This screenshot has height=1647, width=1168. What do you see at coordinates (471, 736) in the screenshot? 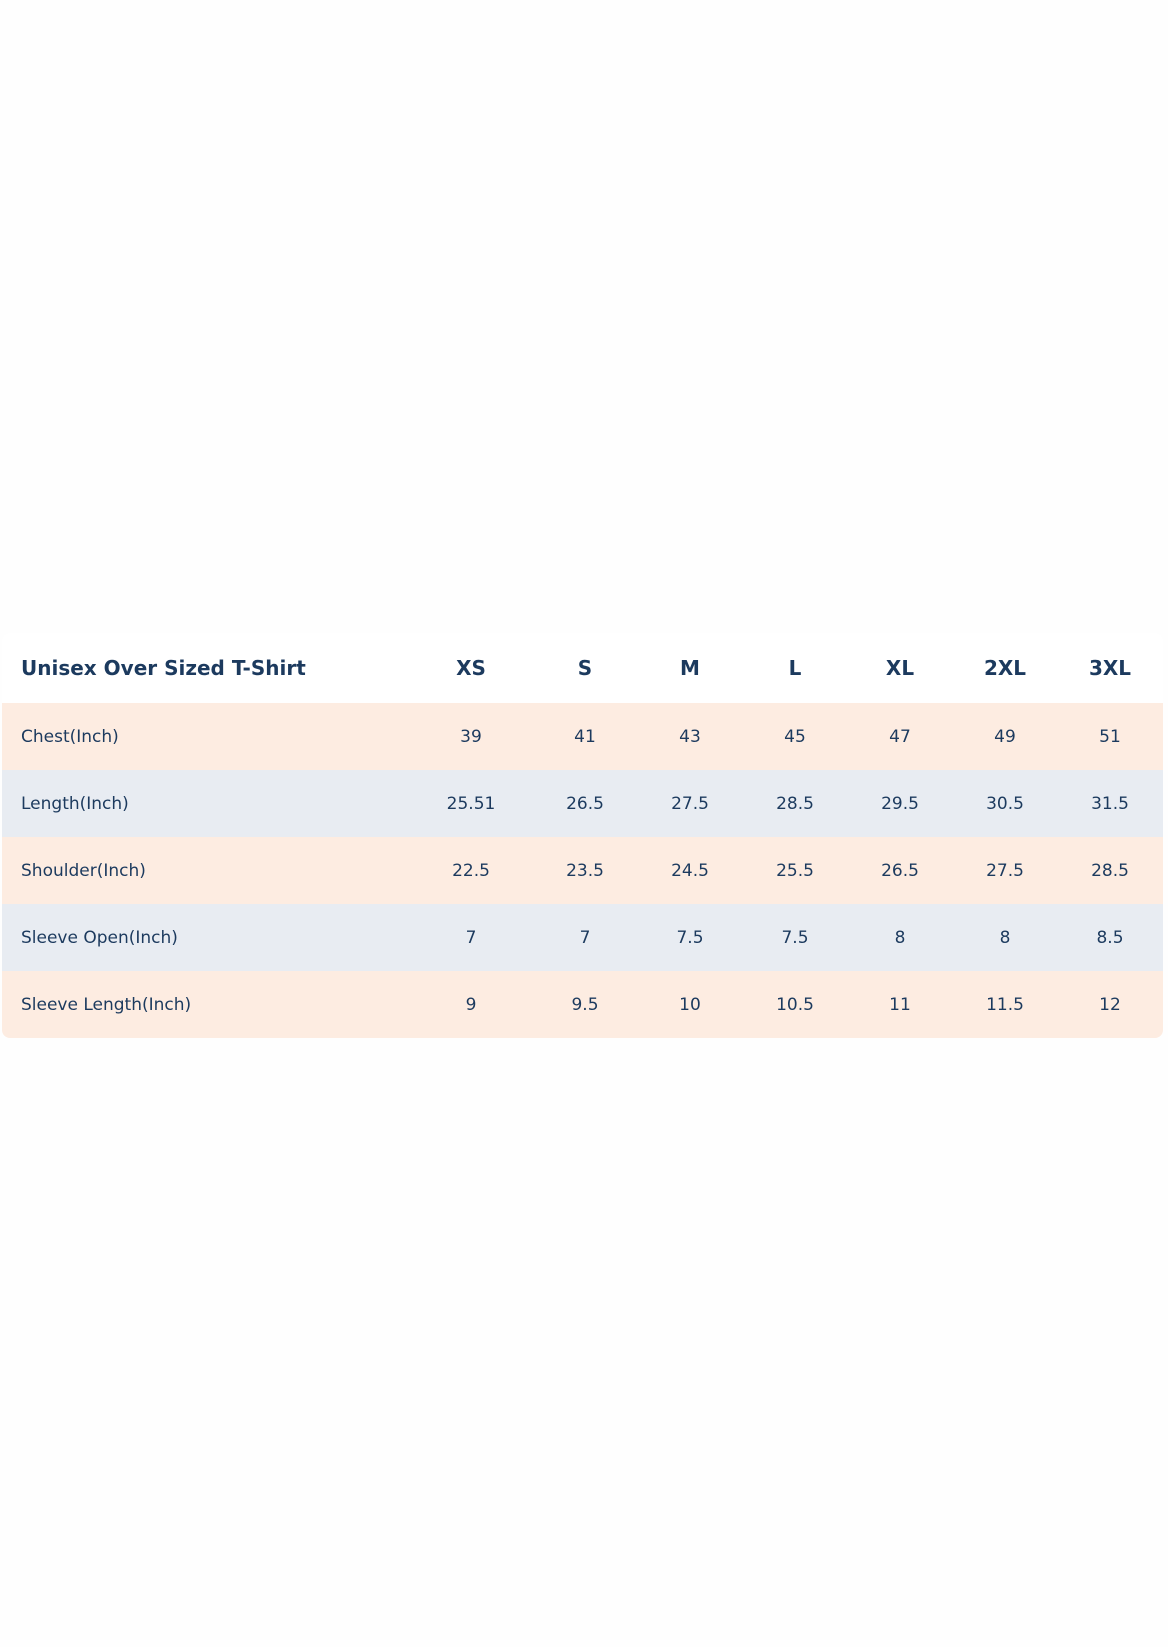
I see `cell-value: 39` at bounding box center [471, 736].